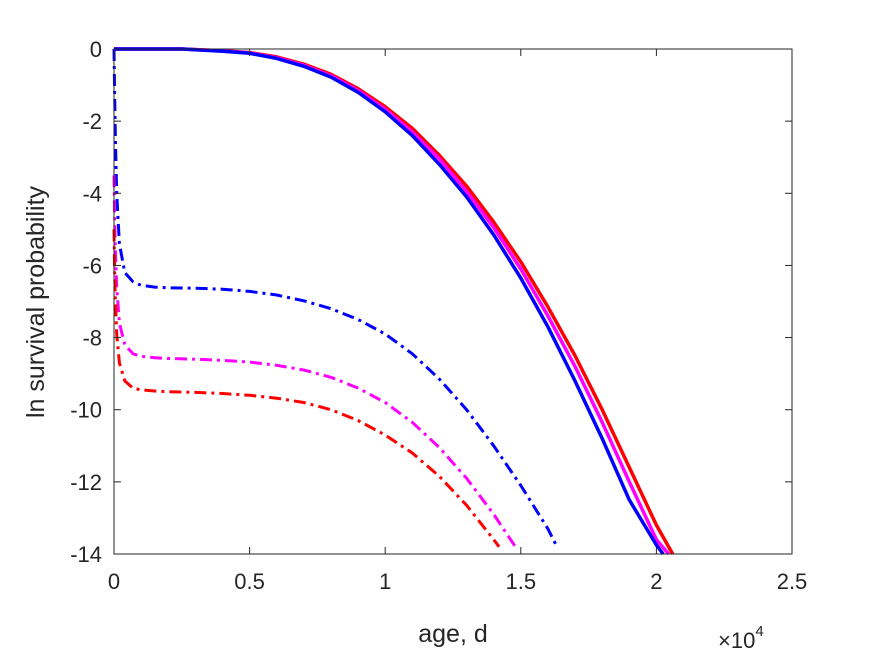 Image resolution: width=875 pixels, height=656 pixels. I want to click on x-axis-multiplier-base: ×10, so click(736, 640).